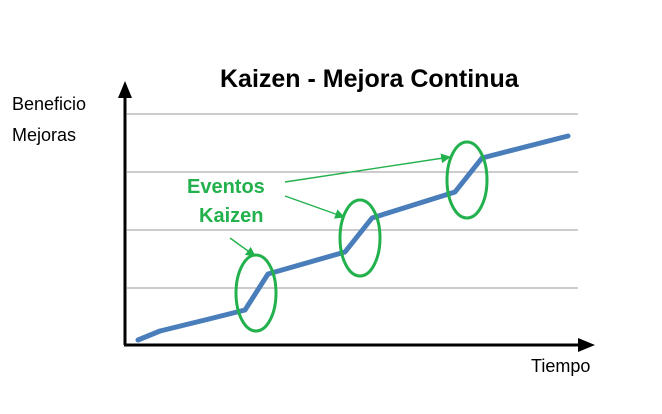 The width and height of the screenshot is (662, 414). I want to click on arrow-up-icon, so click(125, 89).